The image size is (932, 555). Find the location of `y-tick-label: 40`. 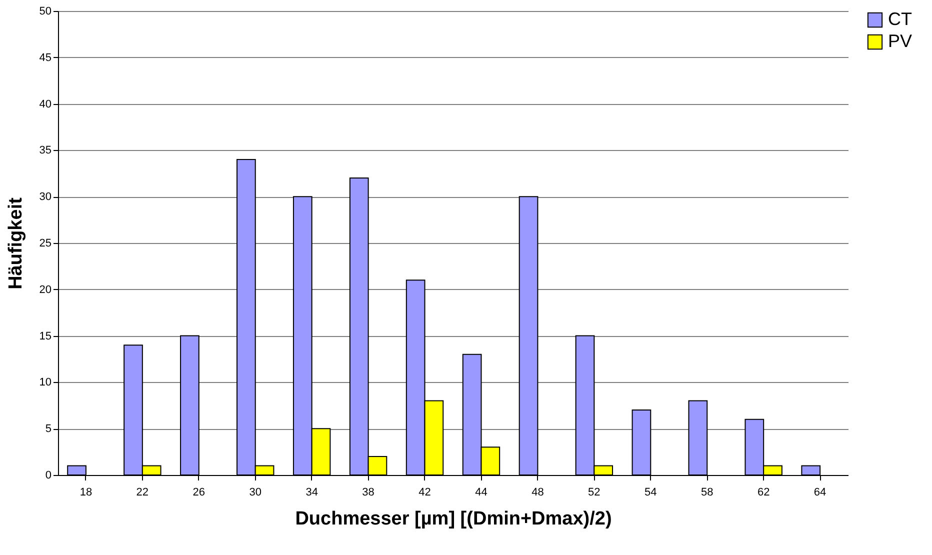

y-tick-label: 40 is located at coordinates (45, 104).